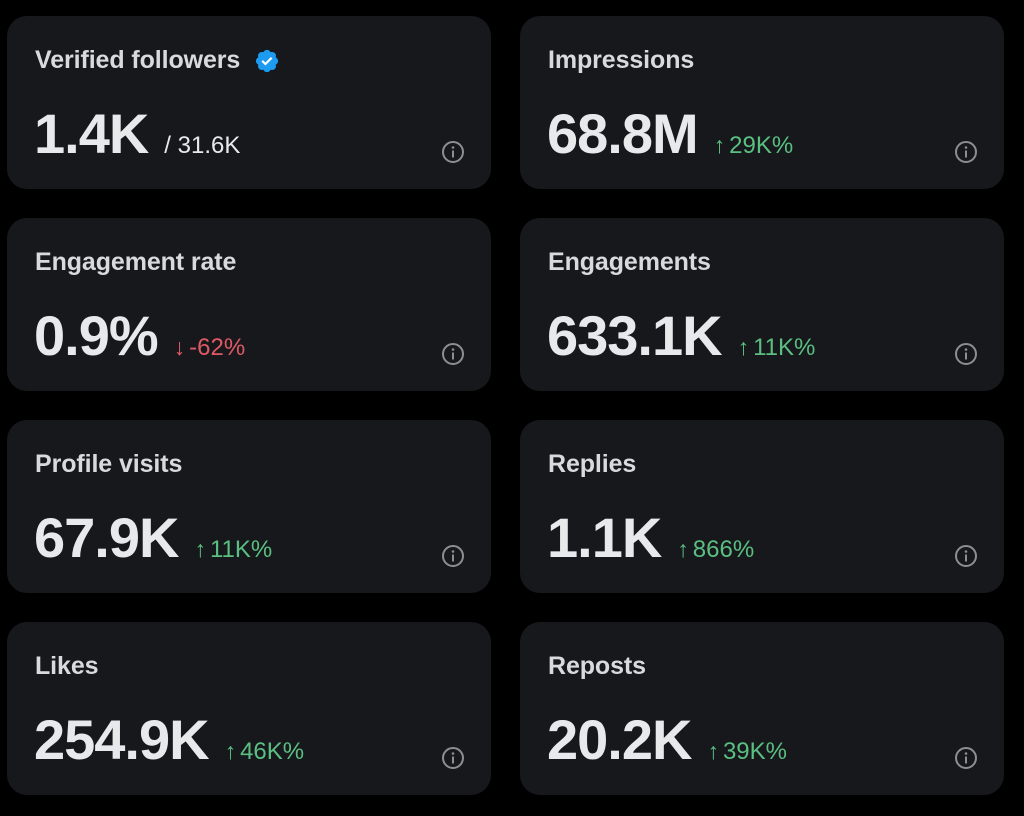 The width and height of the screenshot is (1024, 816). I want to click on metric-delta: ↑ 29K%, so click(753, 145).